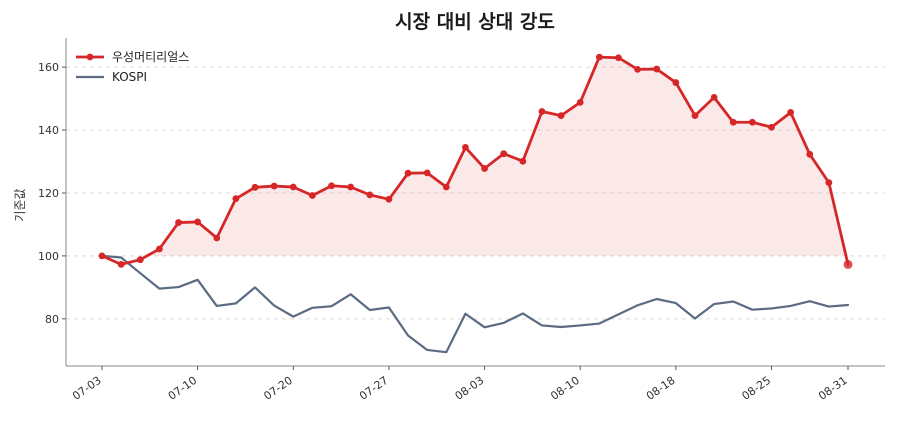 Image resolution: width=900 pixels, height=424 pixels. What do you see at coordinates (833, 388) in the screenshot?
I see `x-tick-label: 08-31` at bounding box center [833, 388].